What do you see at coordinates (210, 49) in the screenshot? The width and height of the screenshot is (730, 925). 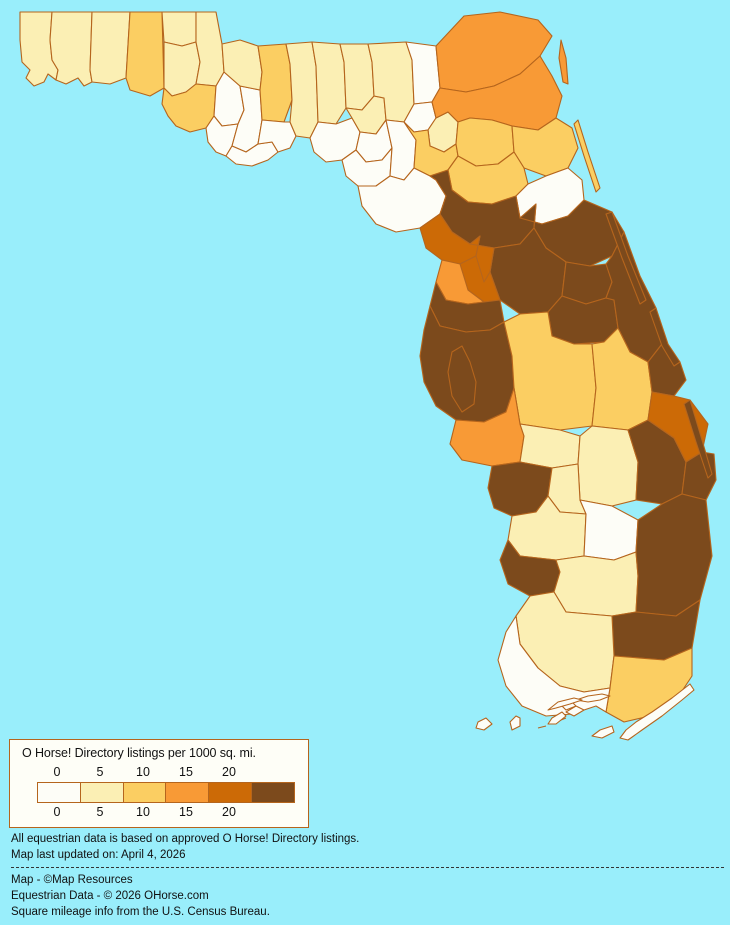 I see `county-jackson` at bounding box center [210, 49].